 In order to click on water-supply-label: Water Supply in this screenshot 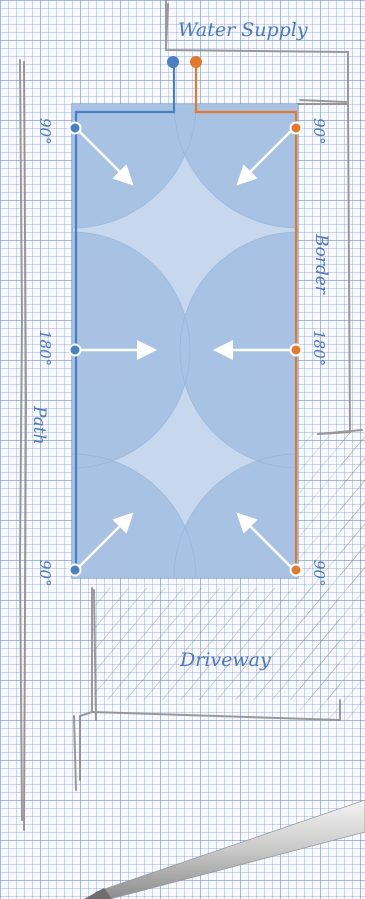, I will do `click(243, 30)`.